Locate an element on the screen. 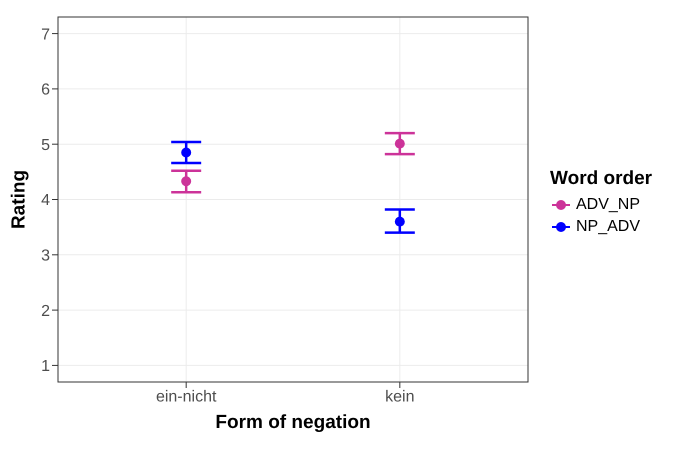  legend-title: Word order is located at coordinates (601, 179).